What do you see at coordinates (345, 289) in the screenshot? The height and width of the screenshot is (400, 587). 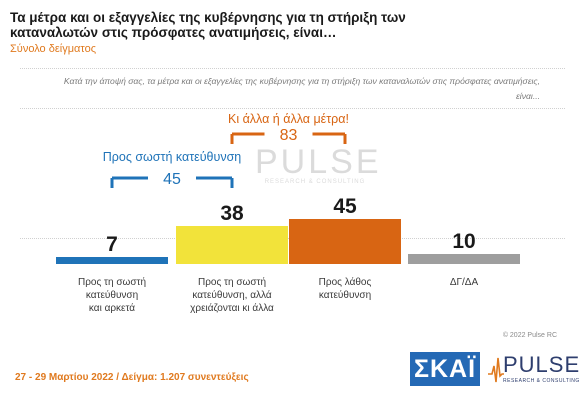 I see `category-label: Προς λάθος κατεύθυνση` at bounding box center [345, 289].